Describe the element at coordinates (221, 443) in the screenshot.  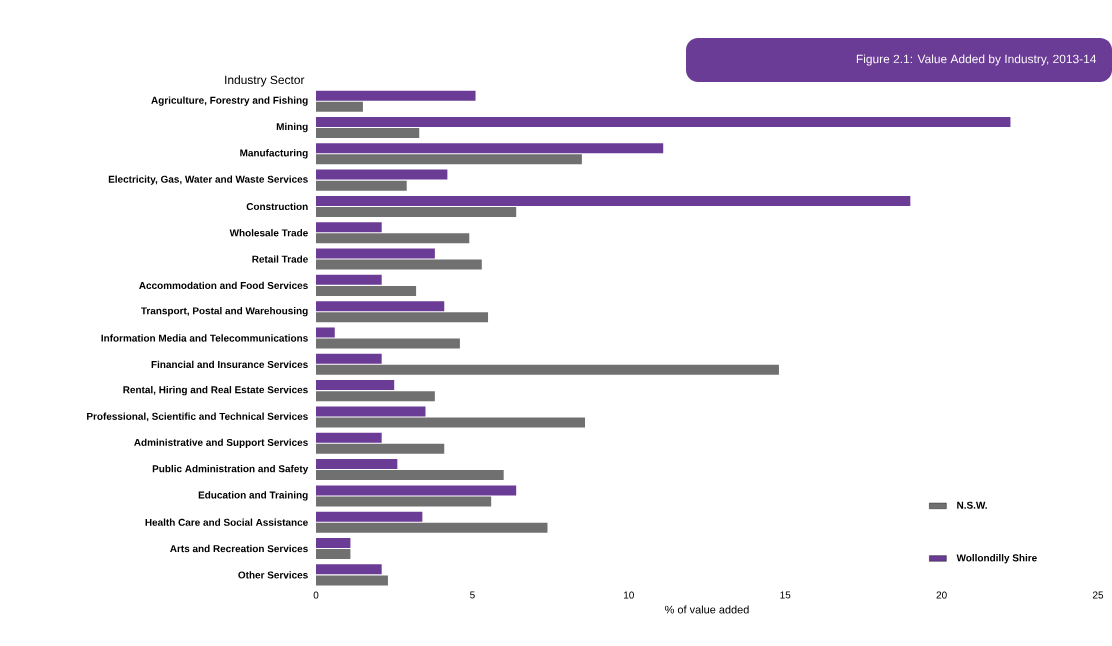
I see `y-tick-label: Administrative and Support Services` at that location.